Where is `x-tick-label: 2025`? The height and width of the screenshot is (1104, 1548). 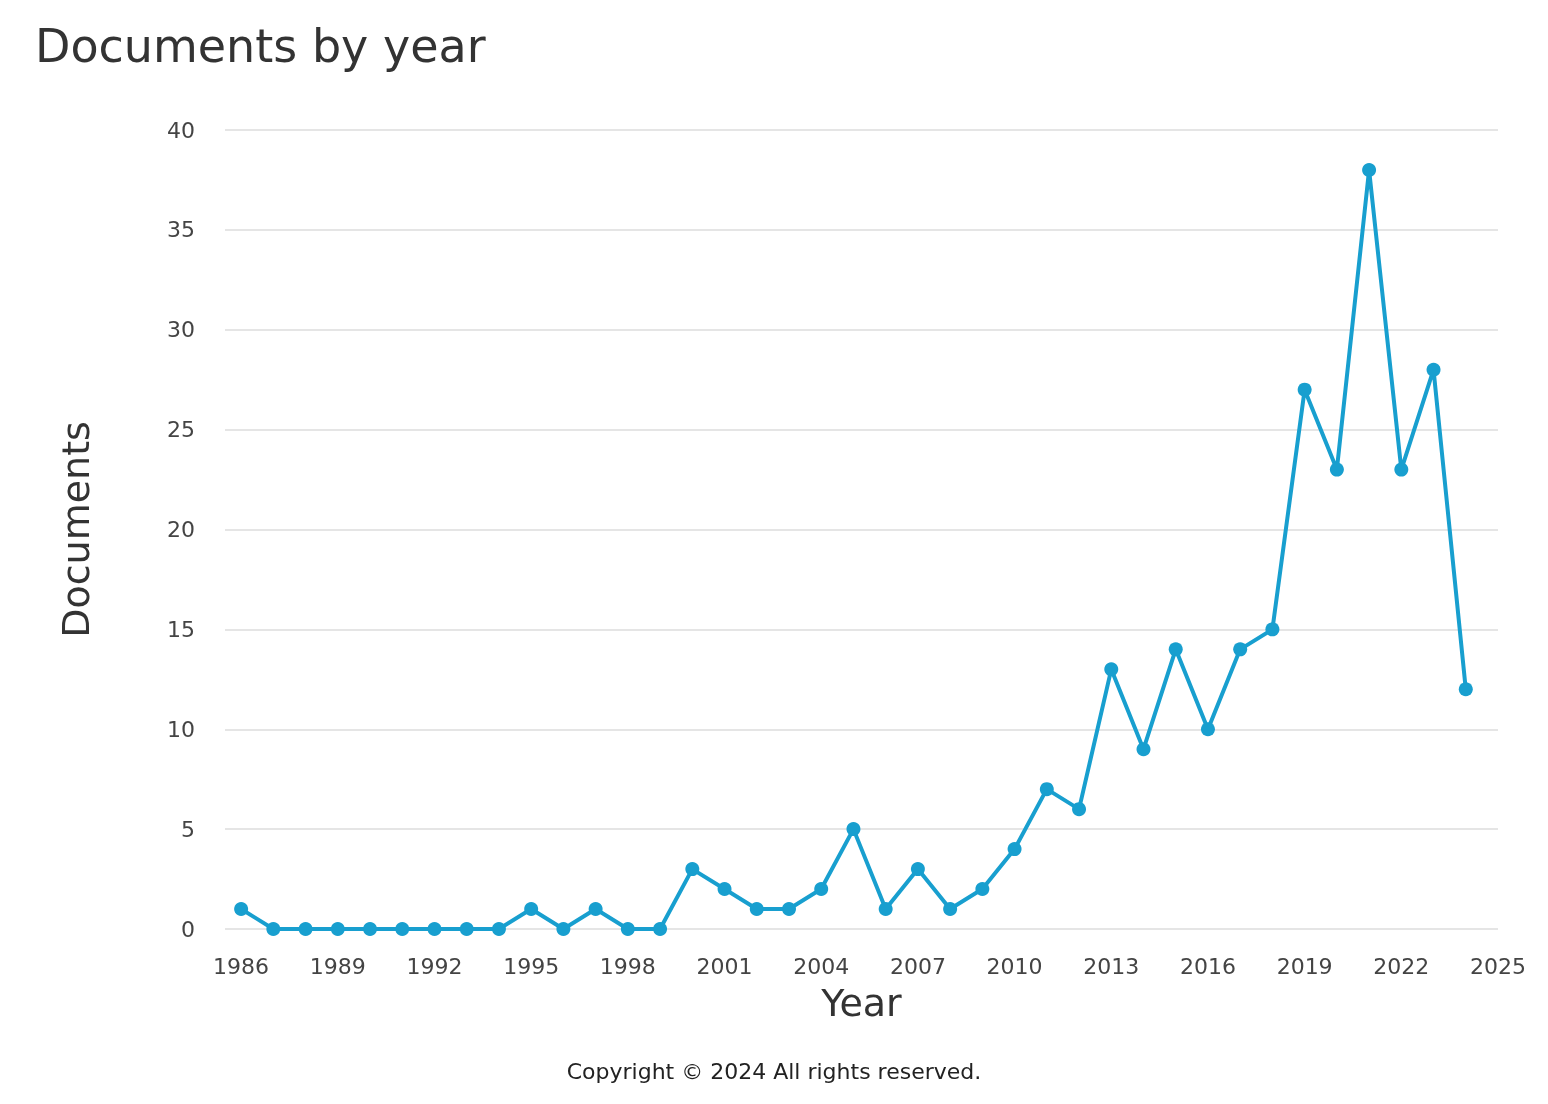 x-tick-label: 2025 is located at coordinates (1498, 966).